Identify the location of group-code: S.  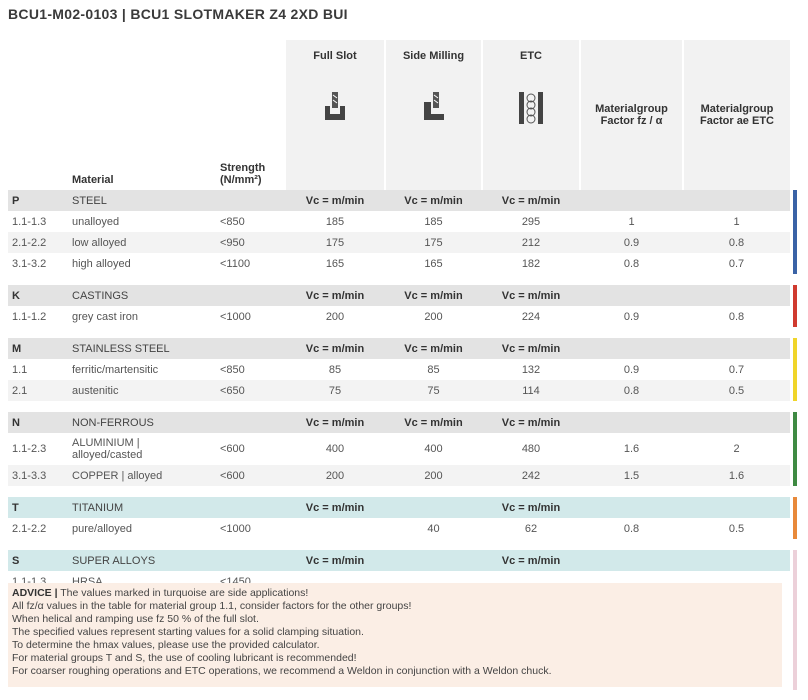
(38, 560).